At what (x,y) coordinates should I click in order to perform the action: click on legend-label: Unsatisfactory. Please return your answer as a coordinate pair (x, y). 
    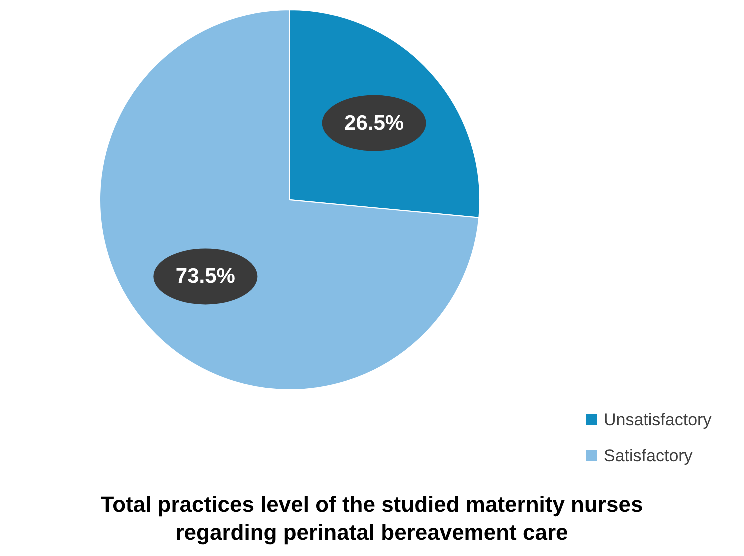
    Looking at the image, I should click on (658, 420).